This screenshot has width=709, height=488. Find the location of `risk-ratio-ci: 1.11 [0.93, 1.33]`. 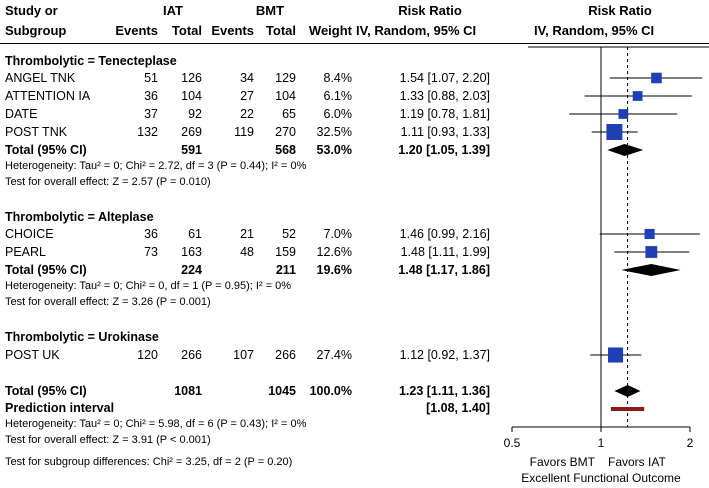

risk-ratio-ci: 1.11 [0.93, 1.33] is located at coordinates (445, 132).